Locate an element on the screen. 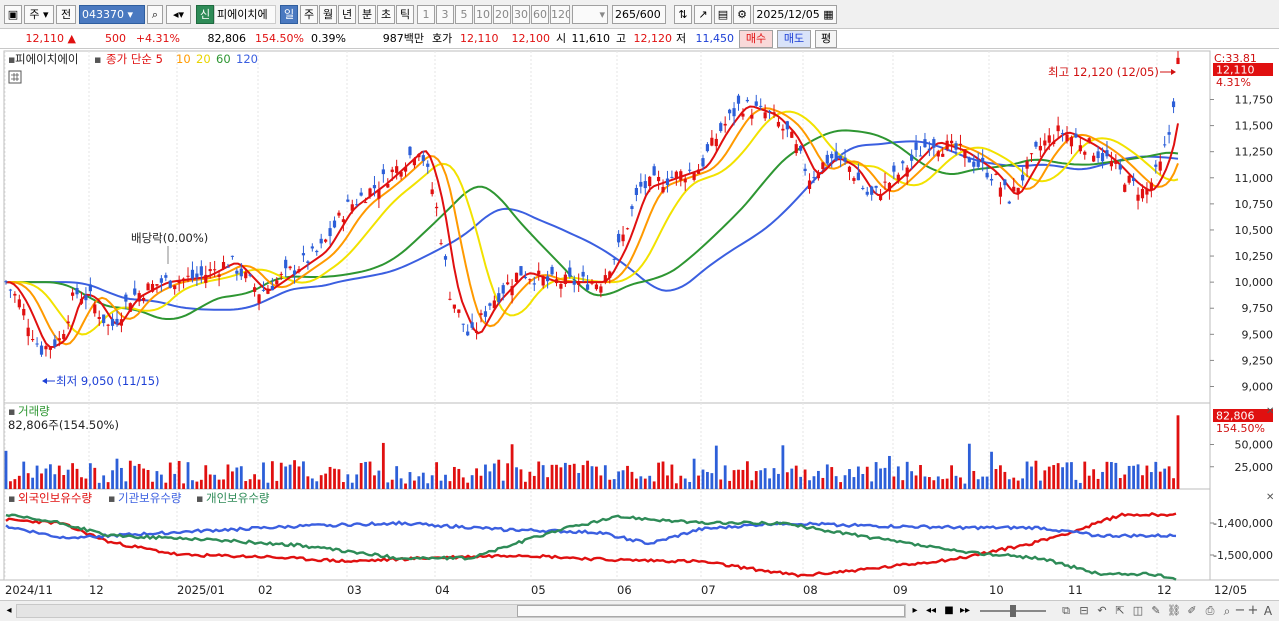 The image size is (1279, 621). volume-title: 거래량 is located at coordinates (34, 411).